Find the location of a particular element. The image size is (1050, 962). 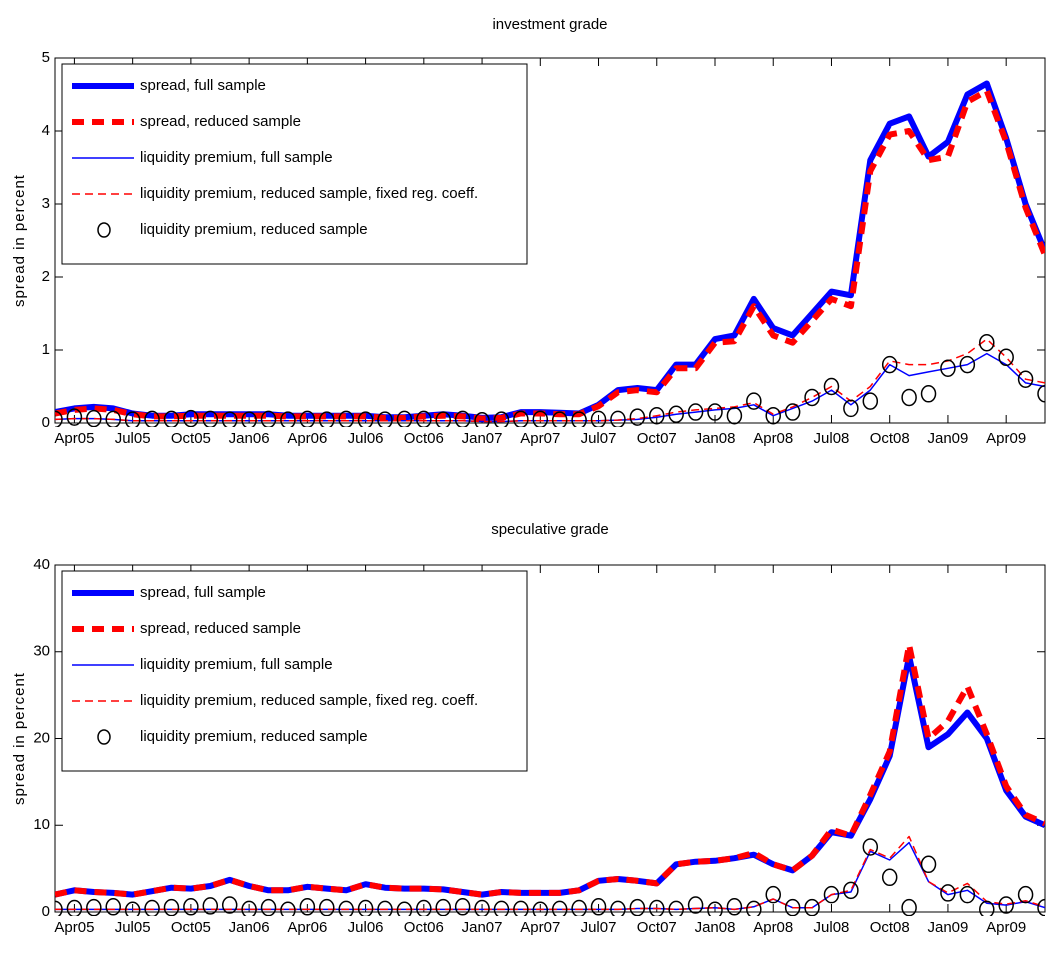

y-axis-label: spread in percent is located at coordinates (19, 240).